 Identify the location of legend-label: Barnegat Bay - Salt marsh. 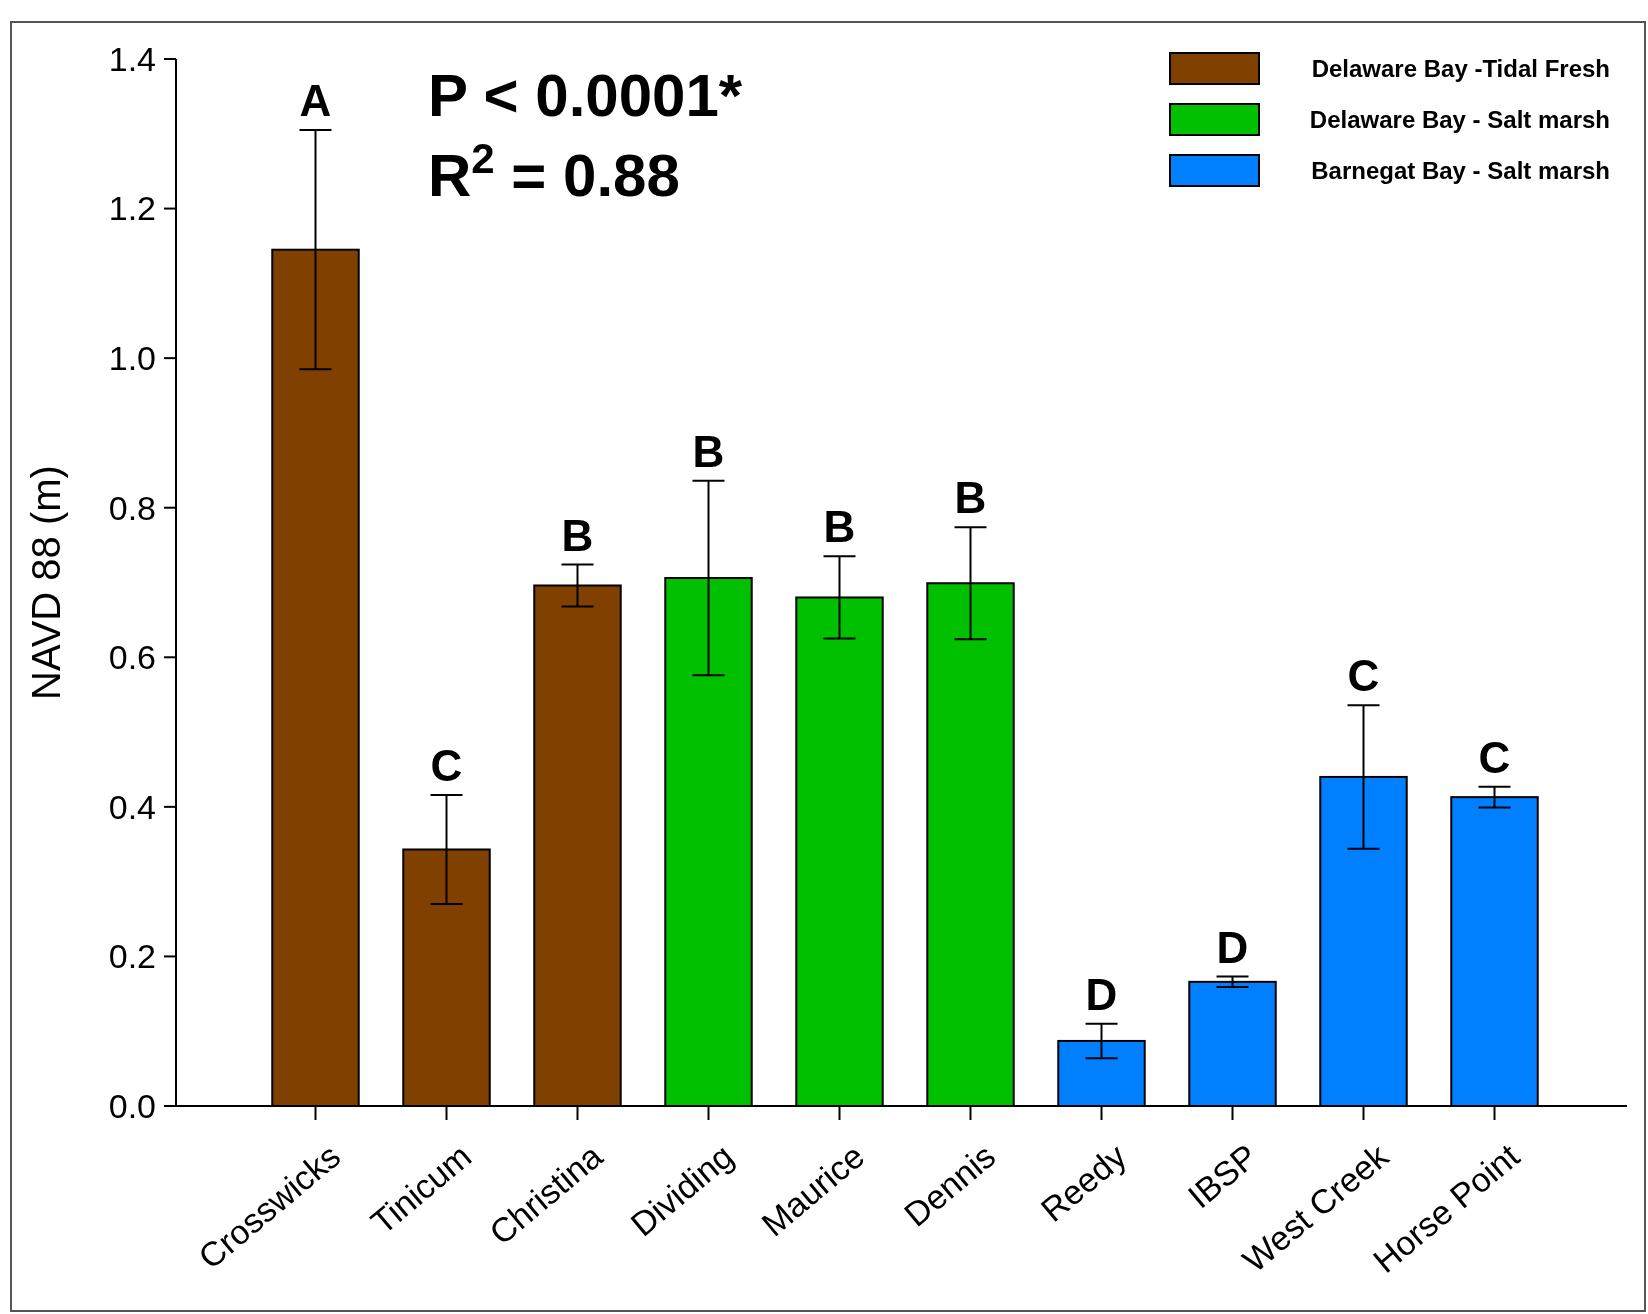
(1460, 170).